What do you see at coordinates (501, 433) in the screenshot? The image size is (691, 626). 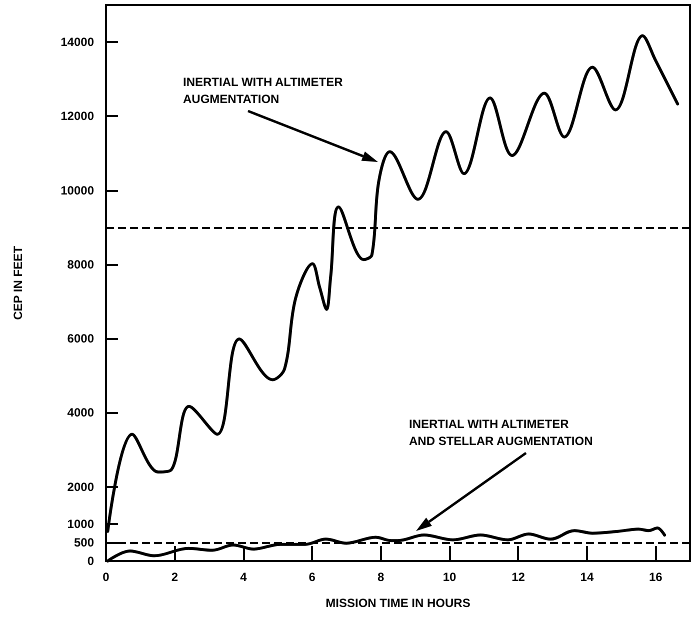 I see `annotation: INERTIAL WITH ALTIMETER AND STELLAR AUGMENTATION` at bounding box center [501, 433].